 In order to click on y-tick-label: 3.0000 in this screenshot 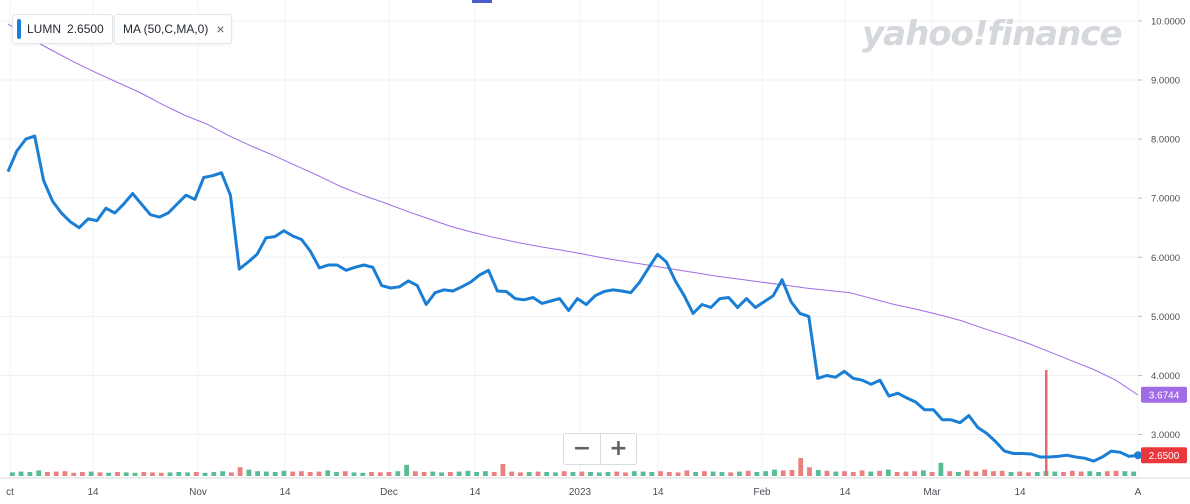, I will do `click(1165, 435)`.